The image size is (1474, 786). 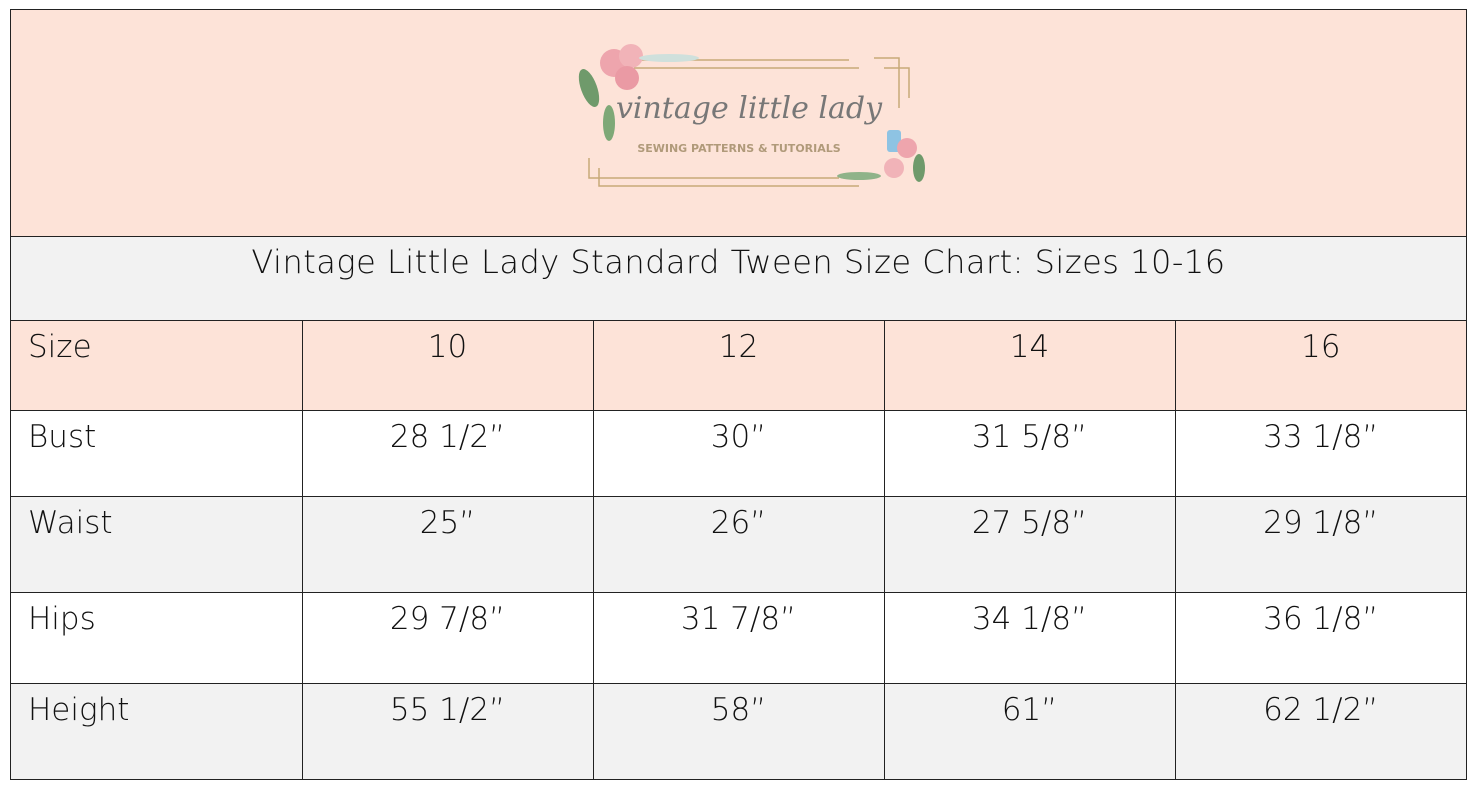 I want to click on header-cell: 10, so click(x=447, y=365).